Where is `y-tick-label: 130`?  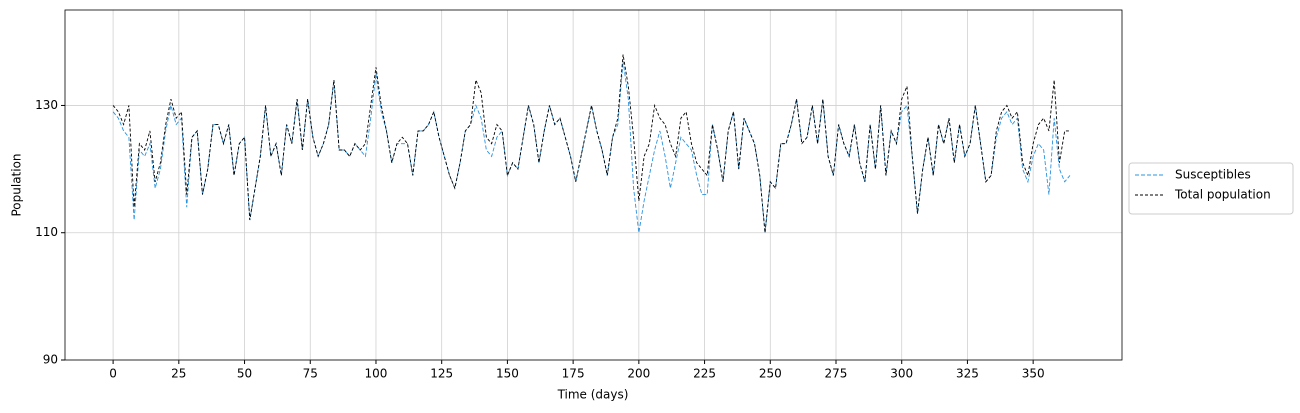 y-tick-label: 130 is located at coordinates (46, 105).